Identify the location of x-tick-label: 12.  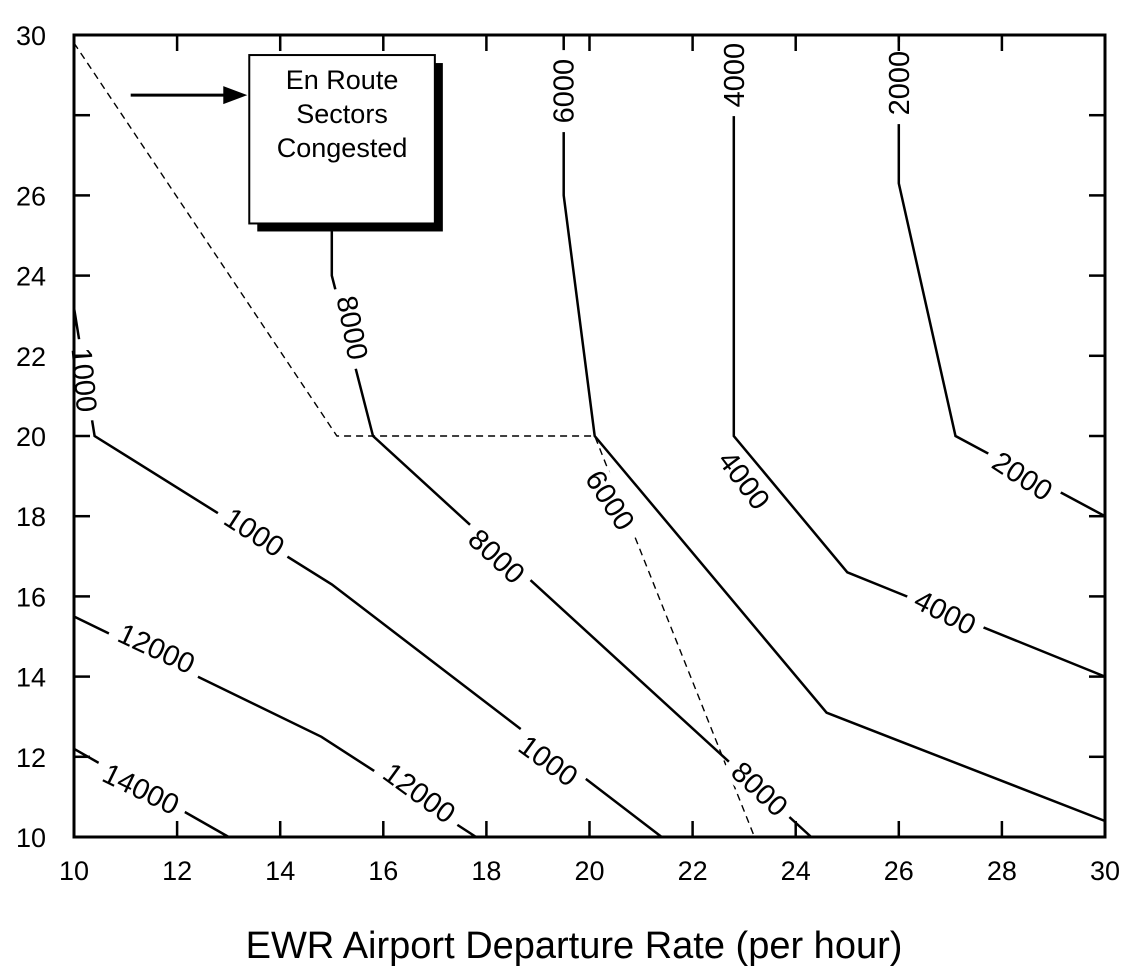
(177, 871).